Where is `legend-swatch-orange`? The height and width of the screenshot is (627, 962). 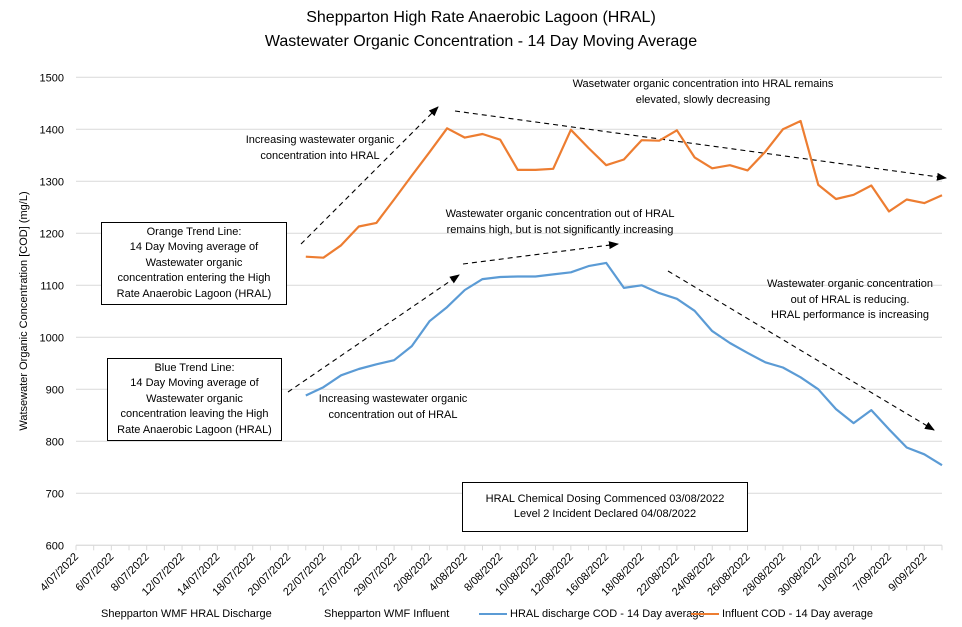 legend-swatch-orange is located at coordinates (705, 614).